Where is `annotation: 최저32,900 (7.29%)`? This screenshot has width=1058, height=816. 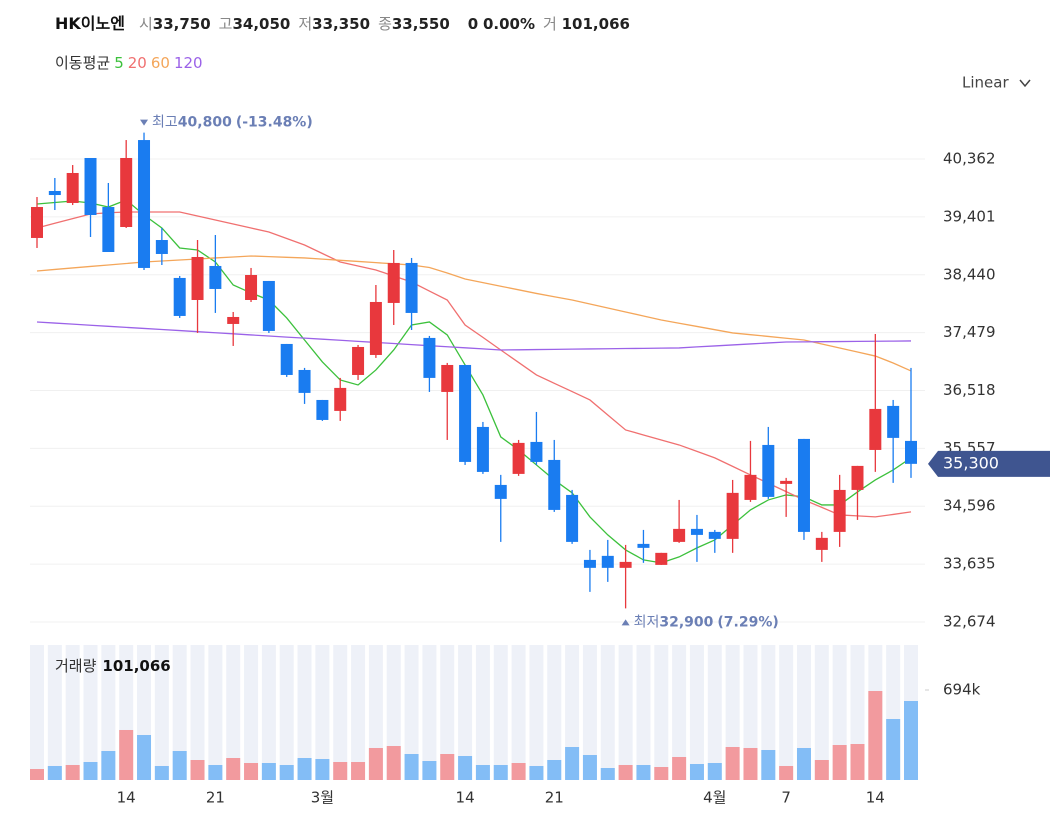
annotation: 최저32,900 (7.29%) is located at coordinates (706, 622).